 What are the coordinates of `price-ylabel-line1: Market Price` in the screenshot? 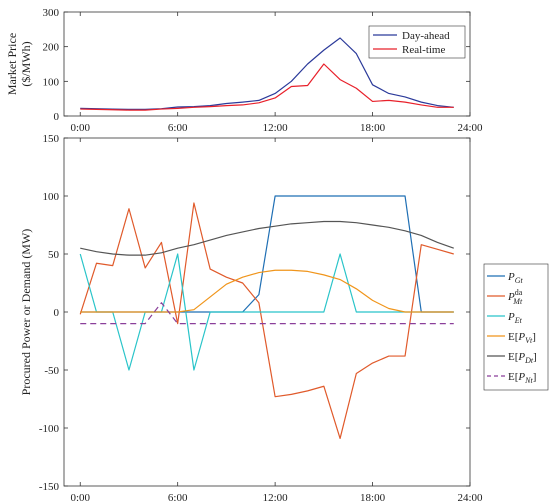 It's located at (12, 64).